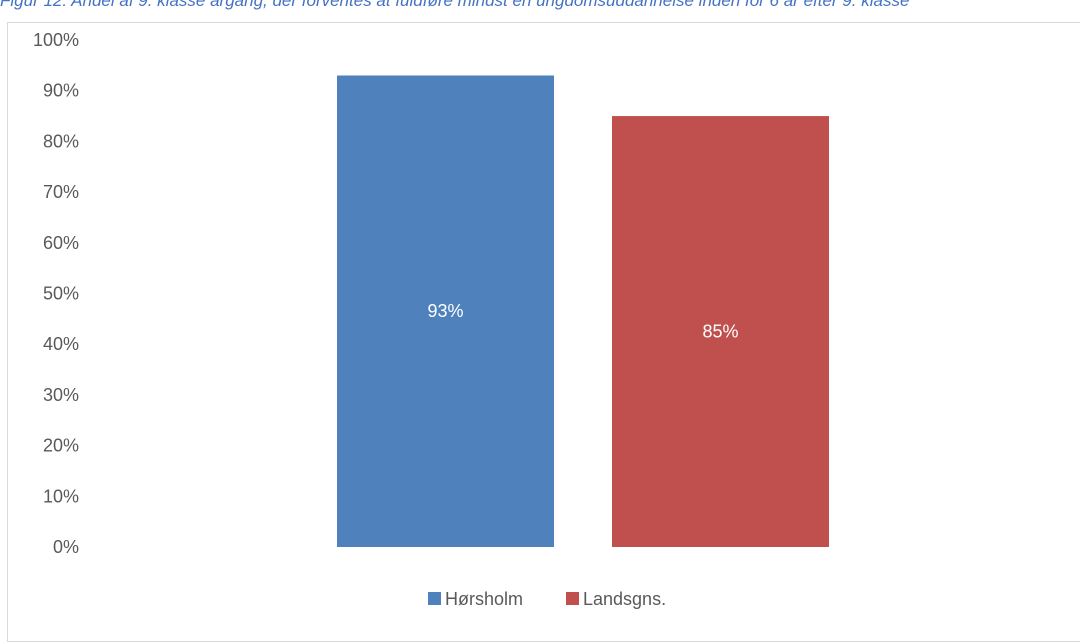 This screenshot has width=1080, height=642. I want to click on y-tick-label: 70%, so click(61, 192).